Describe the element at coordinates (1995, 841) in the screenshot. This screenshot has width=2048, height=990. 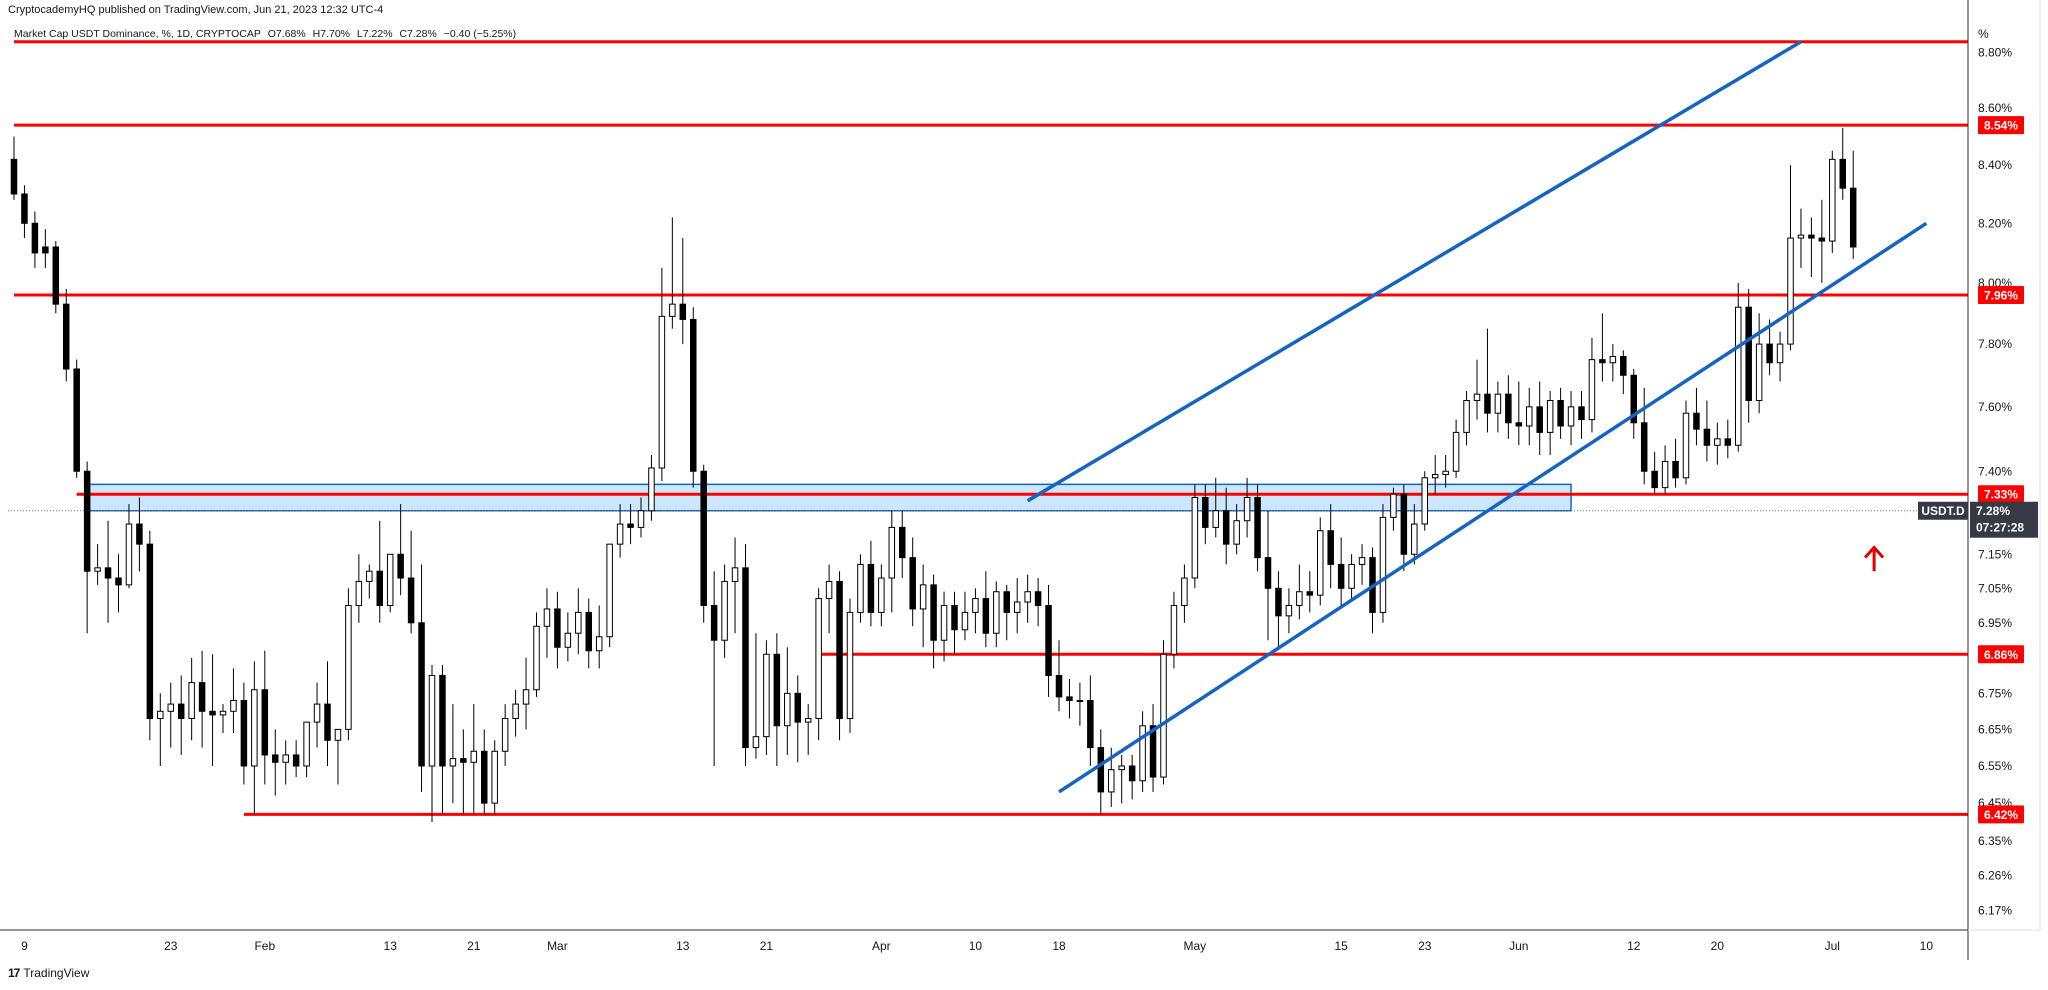
I see `y-tick-label: 6.35%` at that location.